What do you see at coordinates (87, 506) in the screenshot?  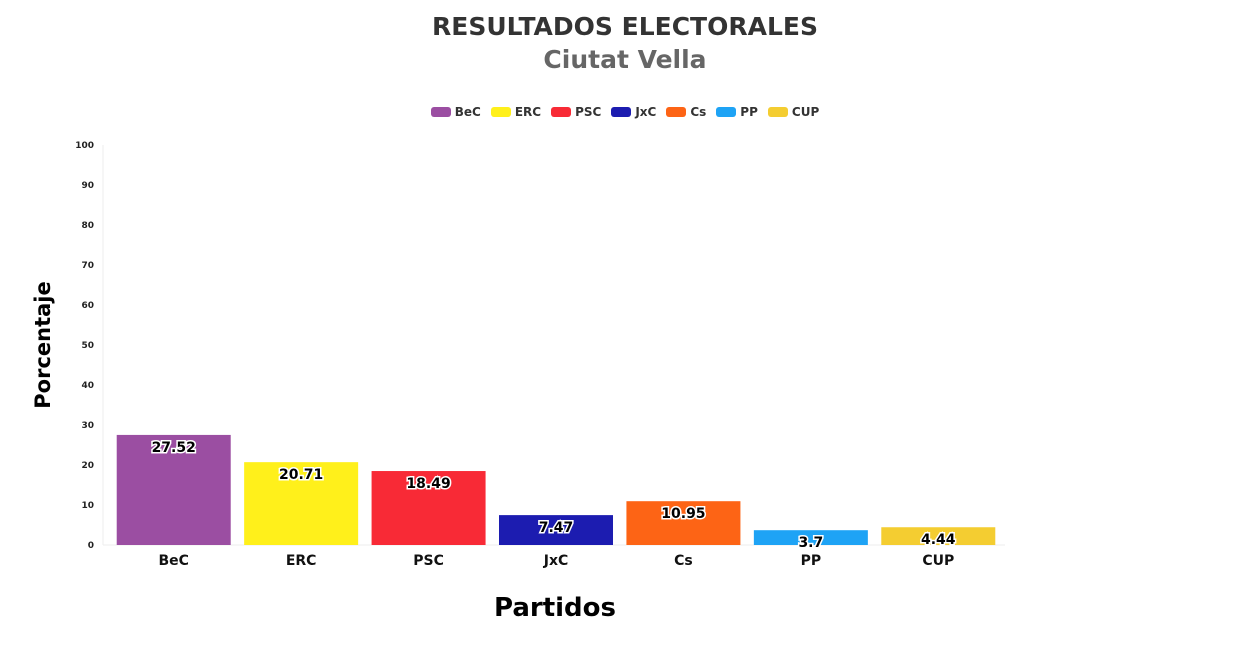 I see `y-tick-label: 10` at bounding box center [87, 506].